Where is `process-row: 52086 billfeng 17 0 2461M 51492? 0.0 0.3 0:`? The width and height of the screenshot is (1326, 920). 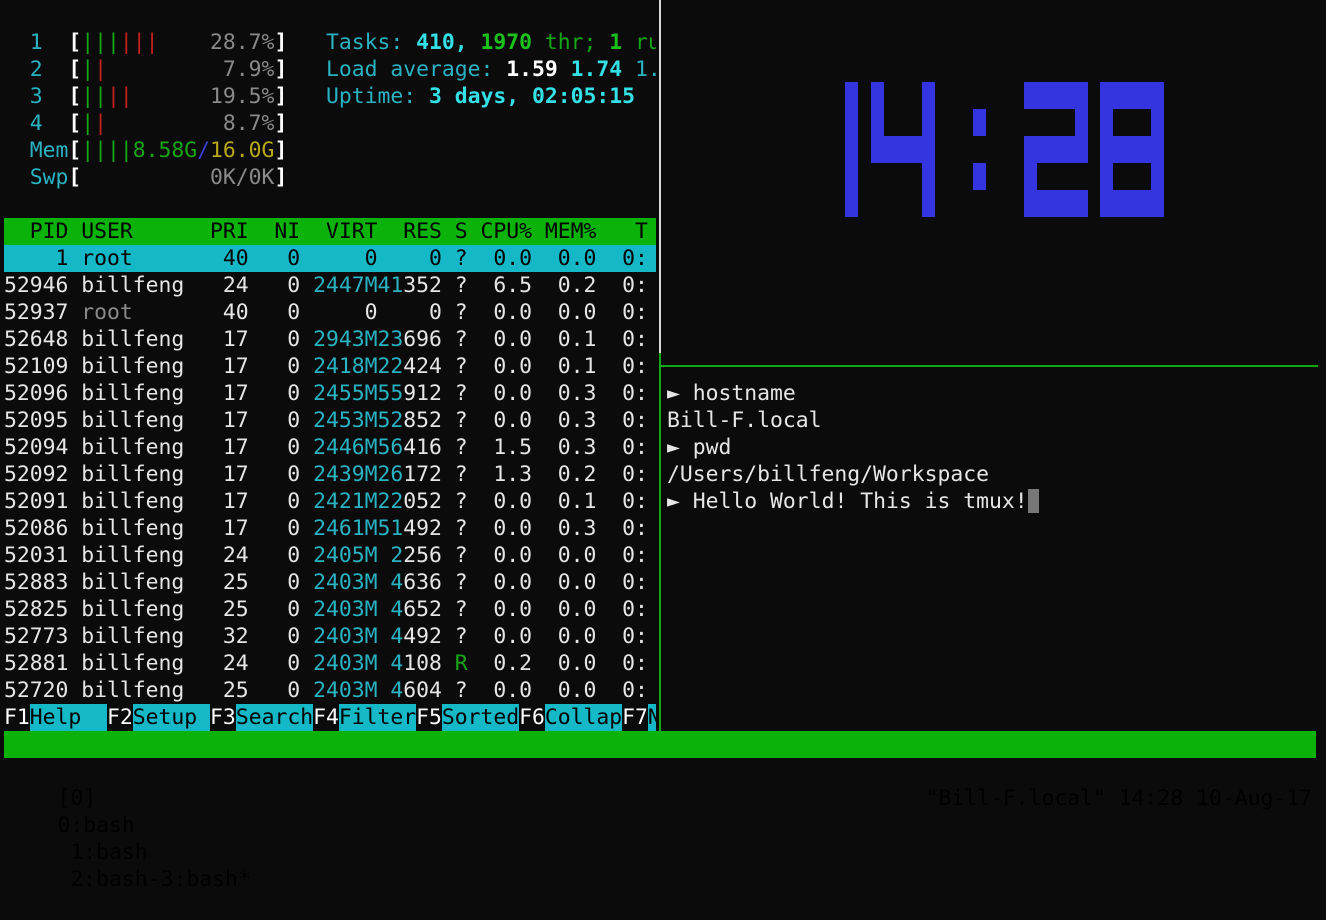 process-row: 52086 billfeng 17 0 2461M 51492? 0.0 0.3 0: is located at coordinates (330, 528).